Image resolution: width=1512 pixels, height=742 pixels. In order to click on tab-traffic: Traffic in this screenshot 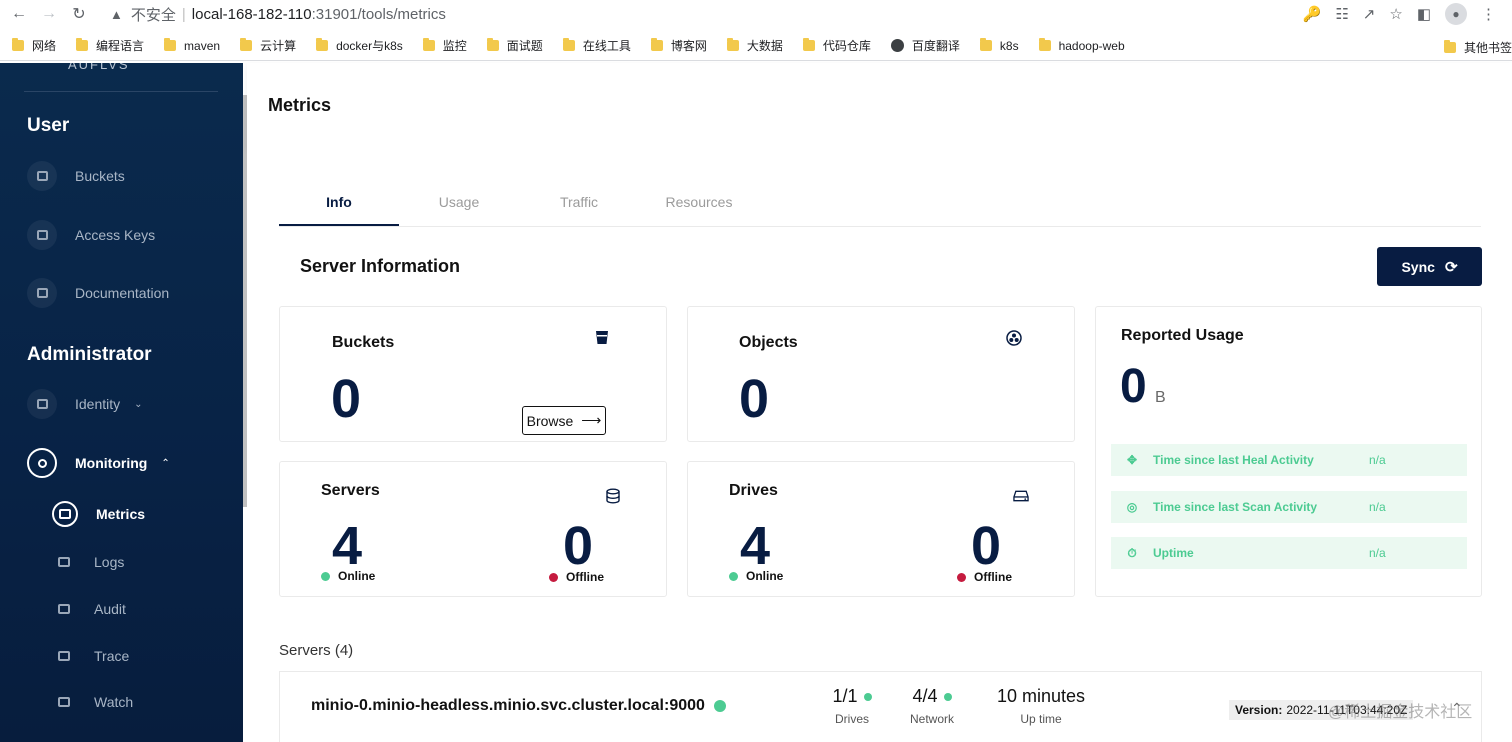, I will do `click(579, 202)`.